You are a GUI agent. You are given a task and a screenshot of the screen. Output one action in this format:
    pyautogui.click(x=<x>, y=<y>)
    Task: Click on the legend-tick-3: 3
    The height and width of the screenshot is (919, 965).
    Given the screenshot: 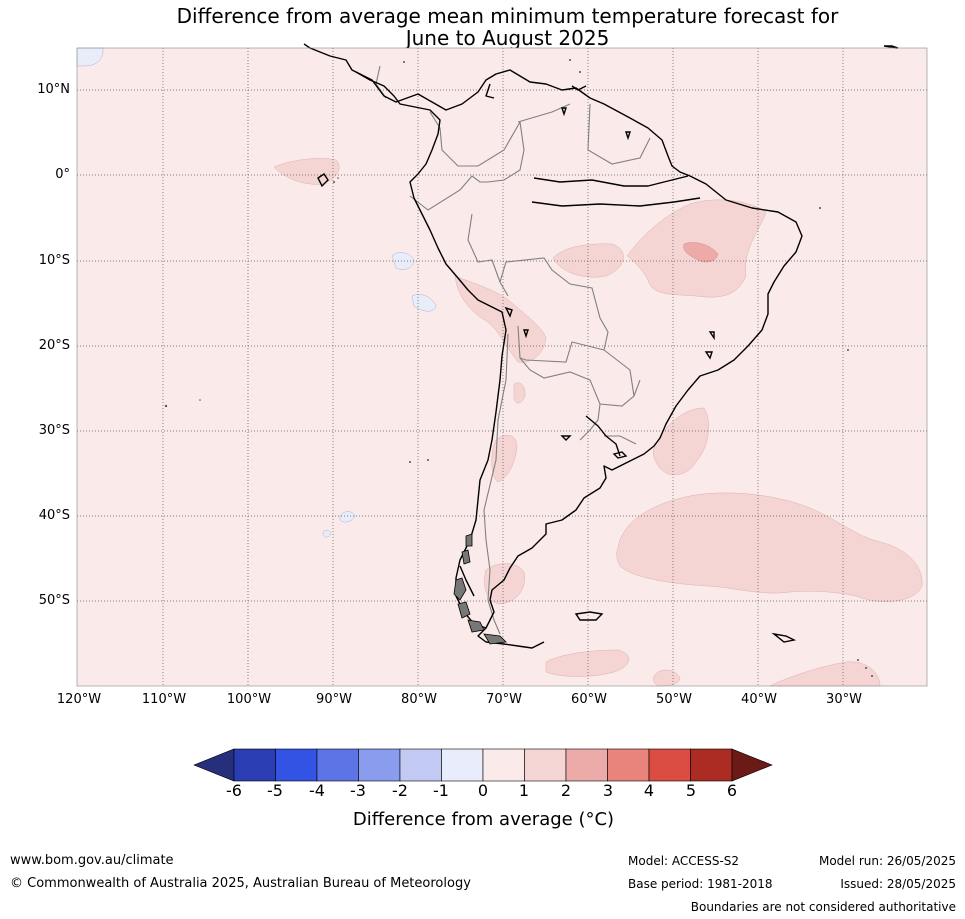 What is the action you would take?
    pyautogui.click(x=608, y=790)
    